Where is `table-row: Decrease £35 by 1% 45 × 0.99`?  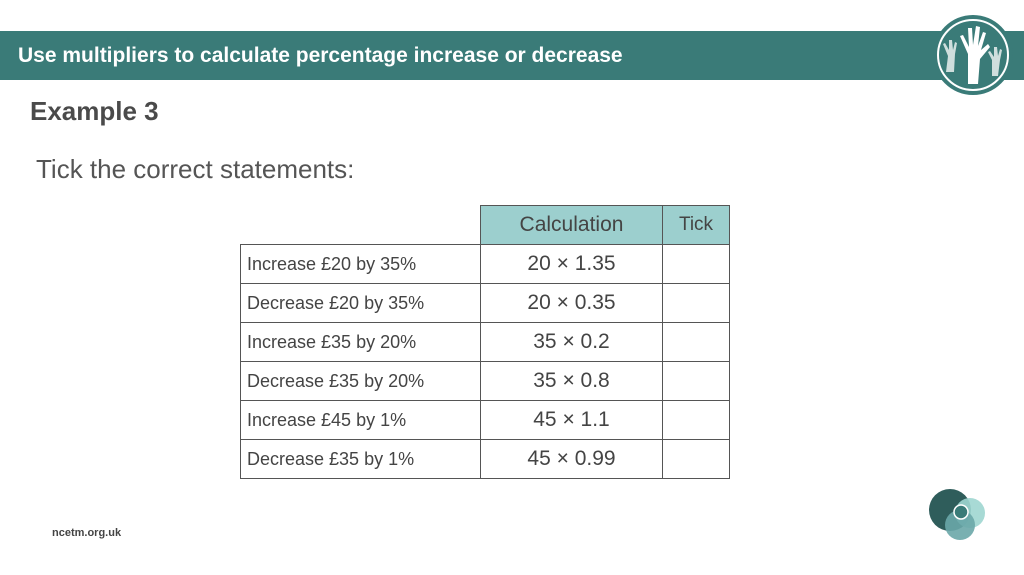 table-row: Decrease £35 by 1% 45 × 0.99 is located at coordinates (485, 459).